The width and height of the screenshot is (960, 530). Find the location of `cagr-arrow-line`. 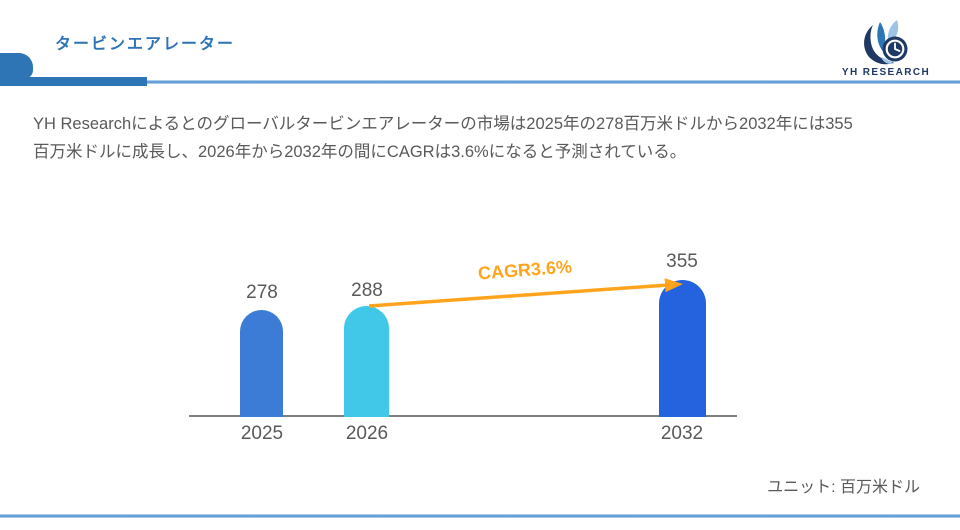

cagr-arrow-line is located at coordinates (525, 293).